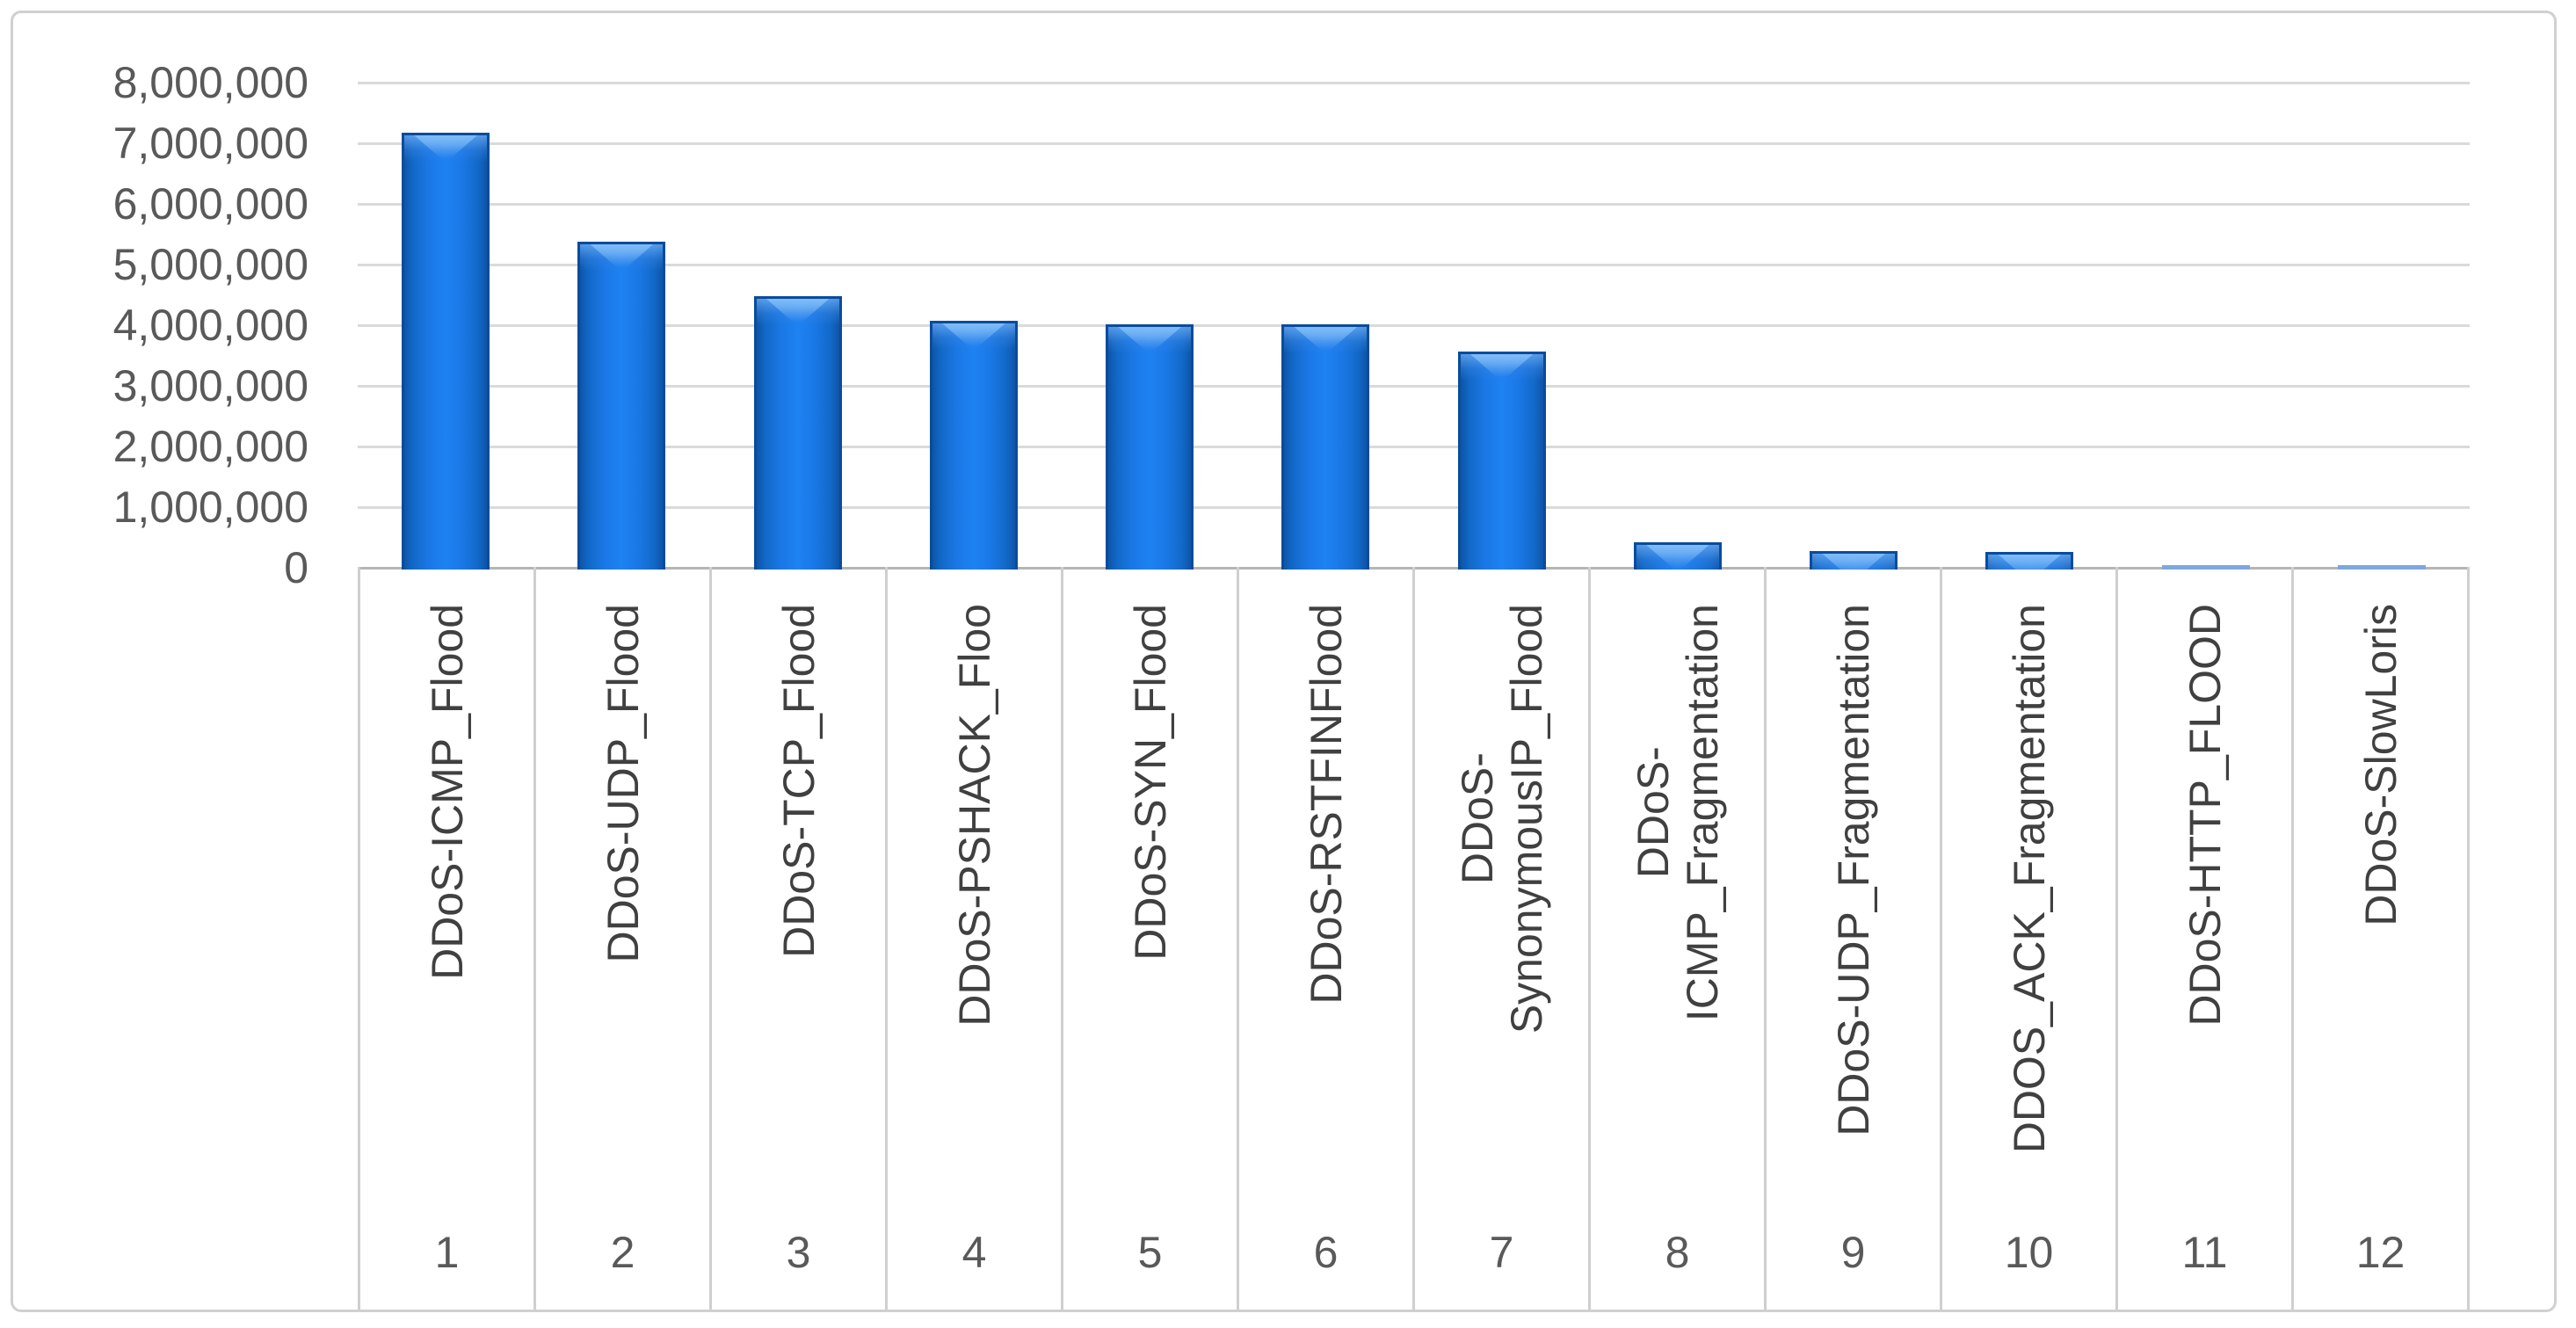 This screenshot has width=2576, height=1328. Describe the element at coordinates (2029, 1252) in the screenshot. I see `category-index: 10` at that location.